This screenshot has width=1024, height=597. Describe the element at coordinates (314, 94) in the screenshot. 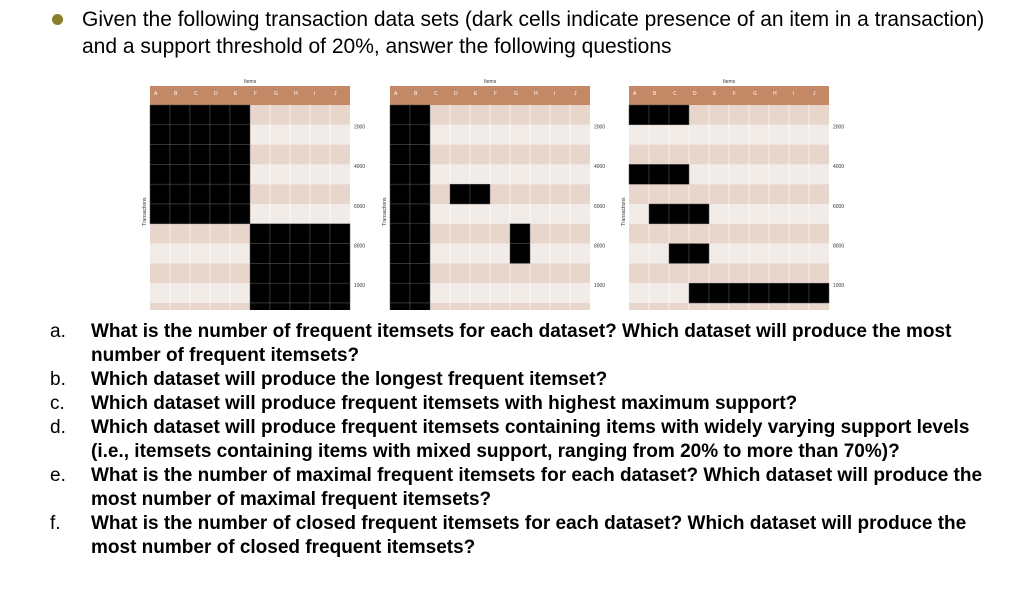

I see `column-label: I` at that location.